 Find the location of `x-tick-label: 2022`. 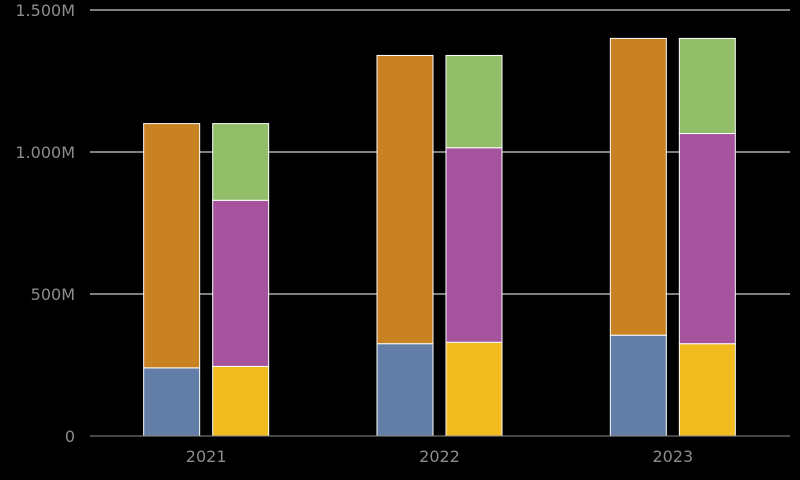

x-tick-label: 2022 is located at coordinates (439, 456).